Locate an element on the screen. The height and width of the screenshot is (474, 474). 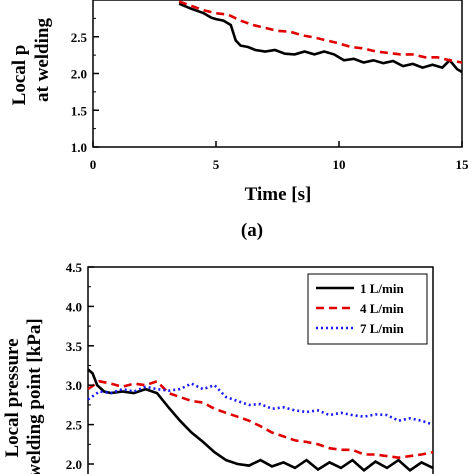
chart-a-series-layer is located at coordinates (320, 37).